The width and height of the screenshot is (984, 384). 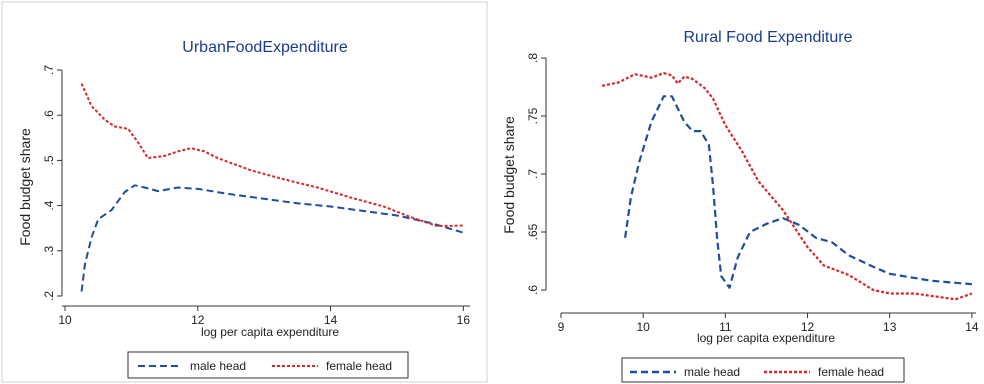 What do you see at coordinates (768, 37) in the screenshot?
I see `chart-title: Rural Food Expenditure` at bounding box center [768, 37].